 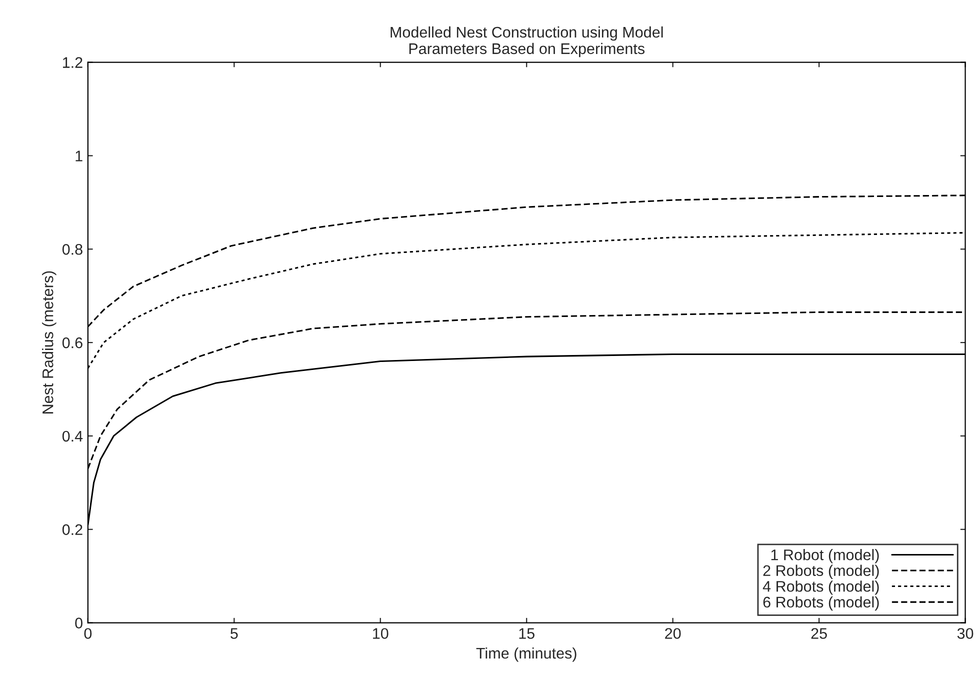 I want to click on x-tick-label: 0, so click(x=88, y=633).